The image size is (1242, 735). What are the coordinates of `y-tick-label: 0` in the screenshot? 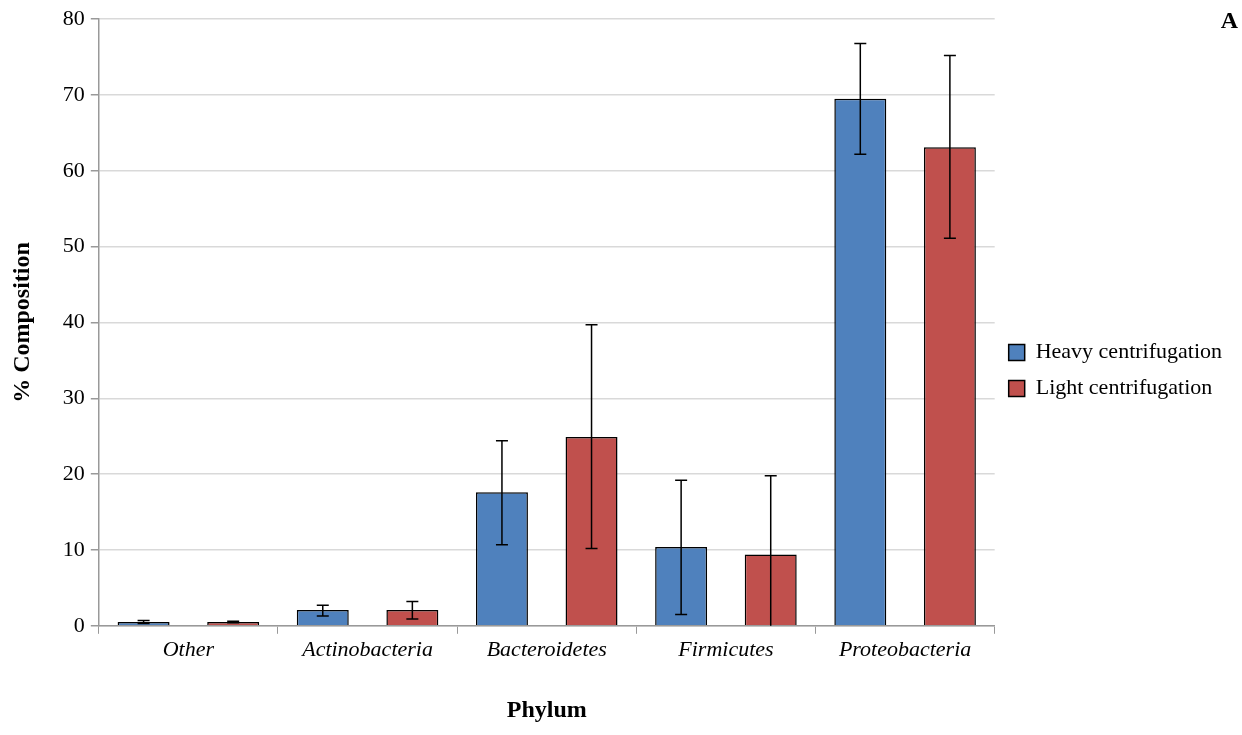 It's located at (79, 624).